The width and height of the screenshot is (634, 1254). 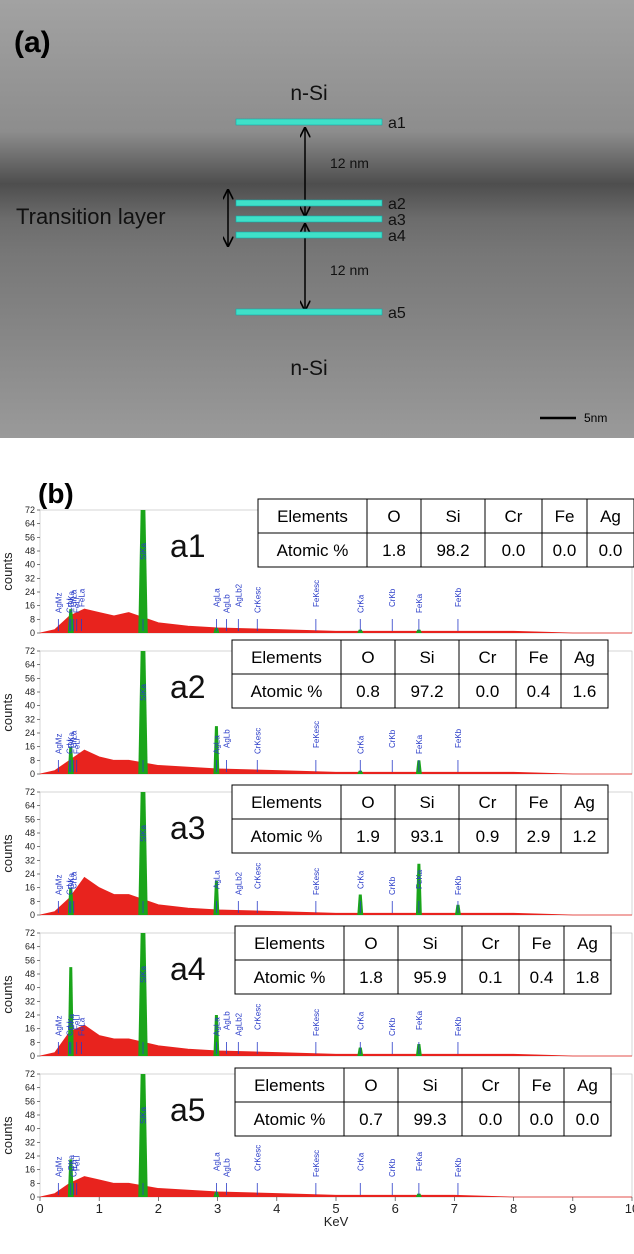 I want to click on table-text: 99.3, so click(x=429, y=1119).